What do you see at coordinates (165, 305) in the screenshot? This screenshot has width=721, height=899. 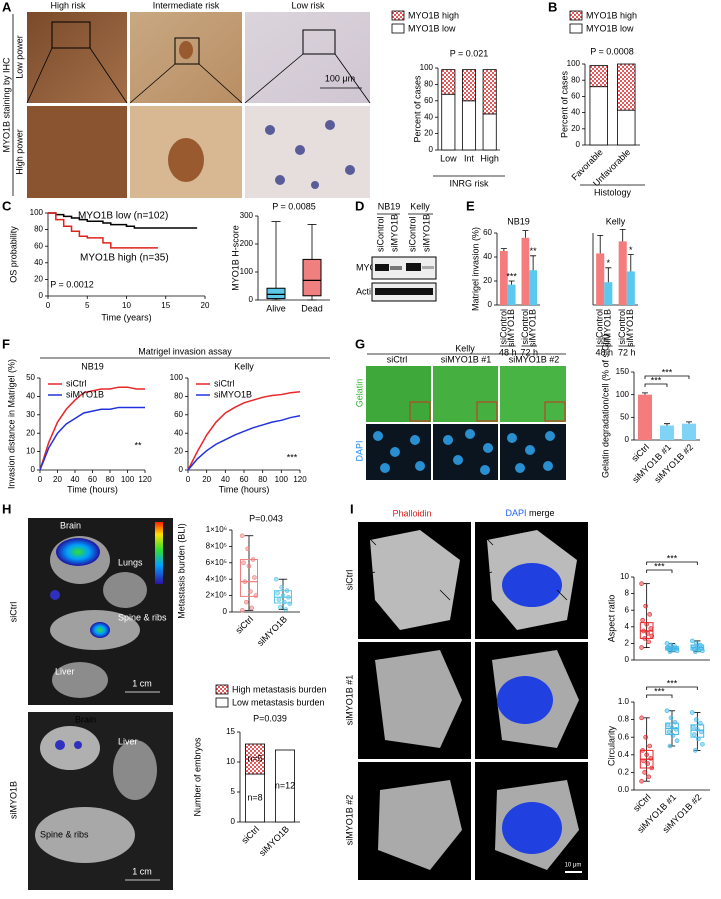 I see `x-tick-label: 15` at bounding box center [165, 305].